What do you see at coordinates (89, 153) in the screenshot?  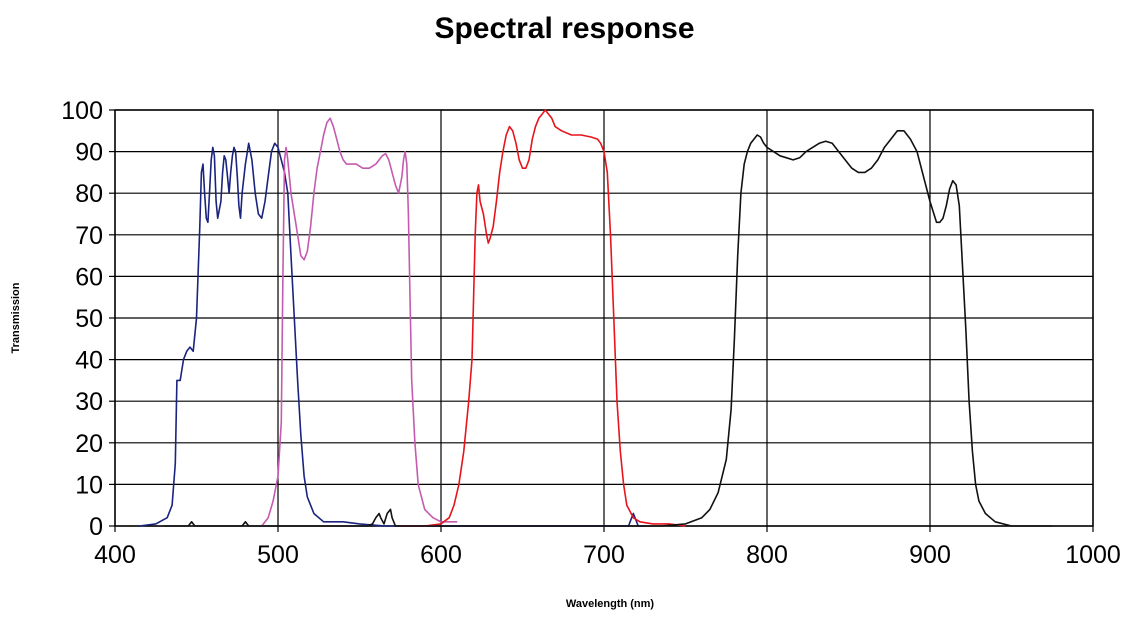 I see `y-tick-label: 90` at bounding box center [89, 153].